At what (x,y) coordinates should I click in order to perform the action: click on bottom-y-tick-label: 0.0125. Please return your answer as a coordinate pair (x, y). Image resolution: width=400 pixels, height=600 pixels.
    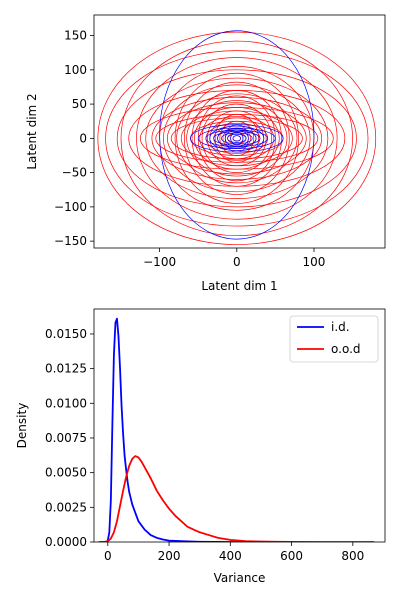
    Looking at the image, I should click on (66, 369).